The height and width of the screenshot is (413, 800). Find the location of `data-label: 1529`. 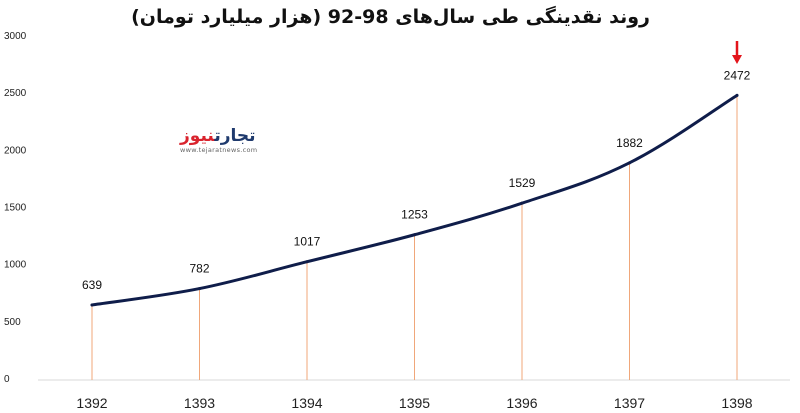

data-label: 1529 is located at coordinates (522, 183).